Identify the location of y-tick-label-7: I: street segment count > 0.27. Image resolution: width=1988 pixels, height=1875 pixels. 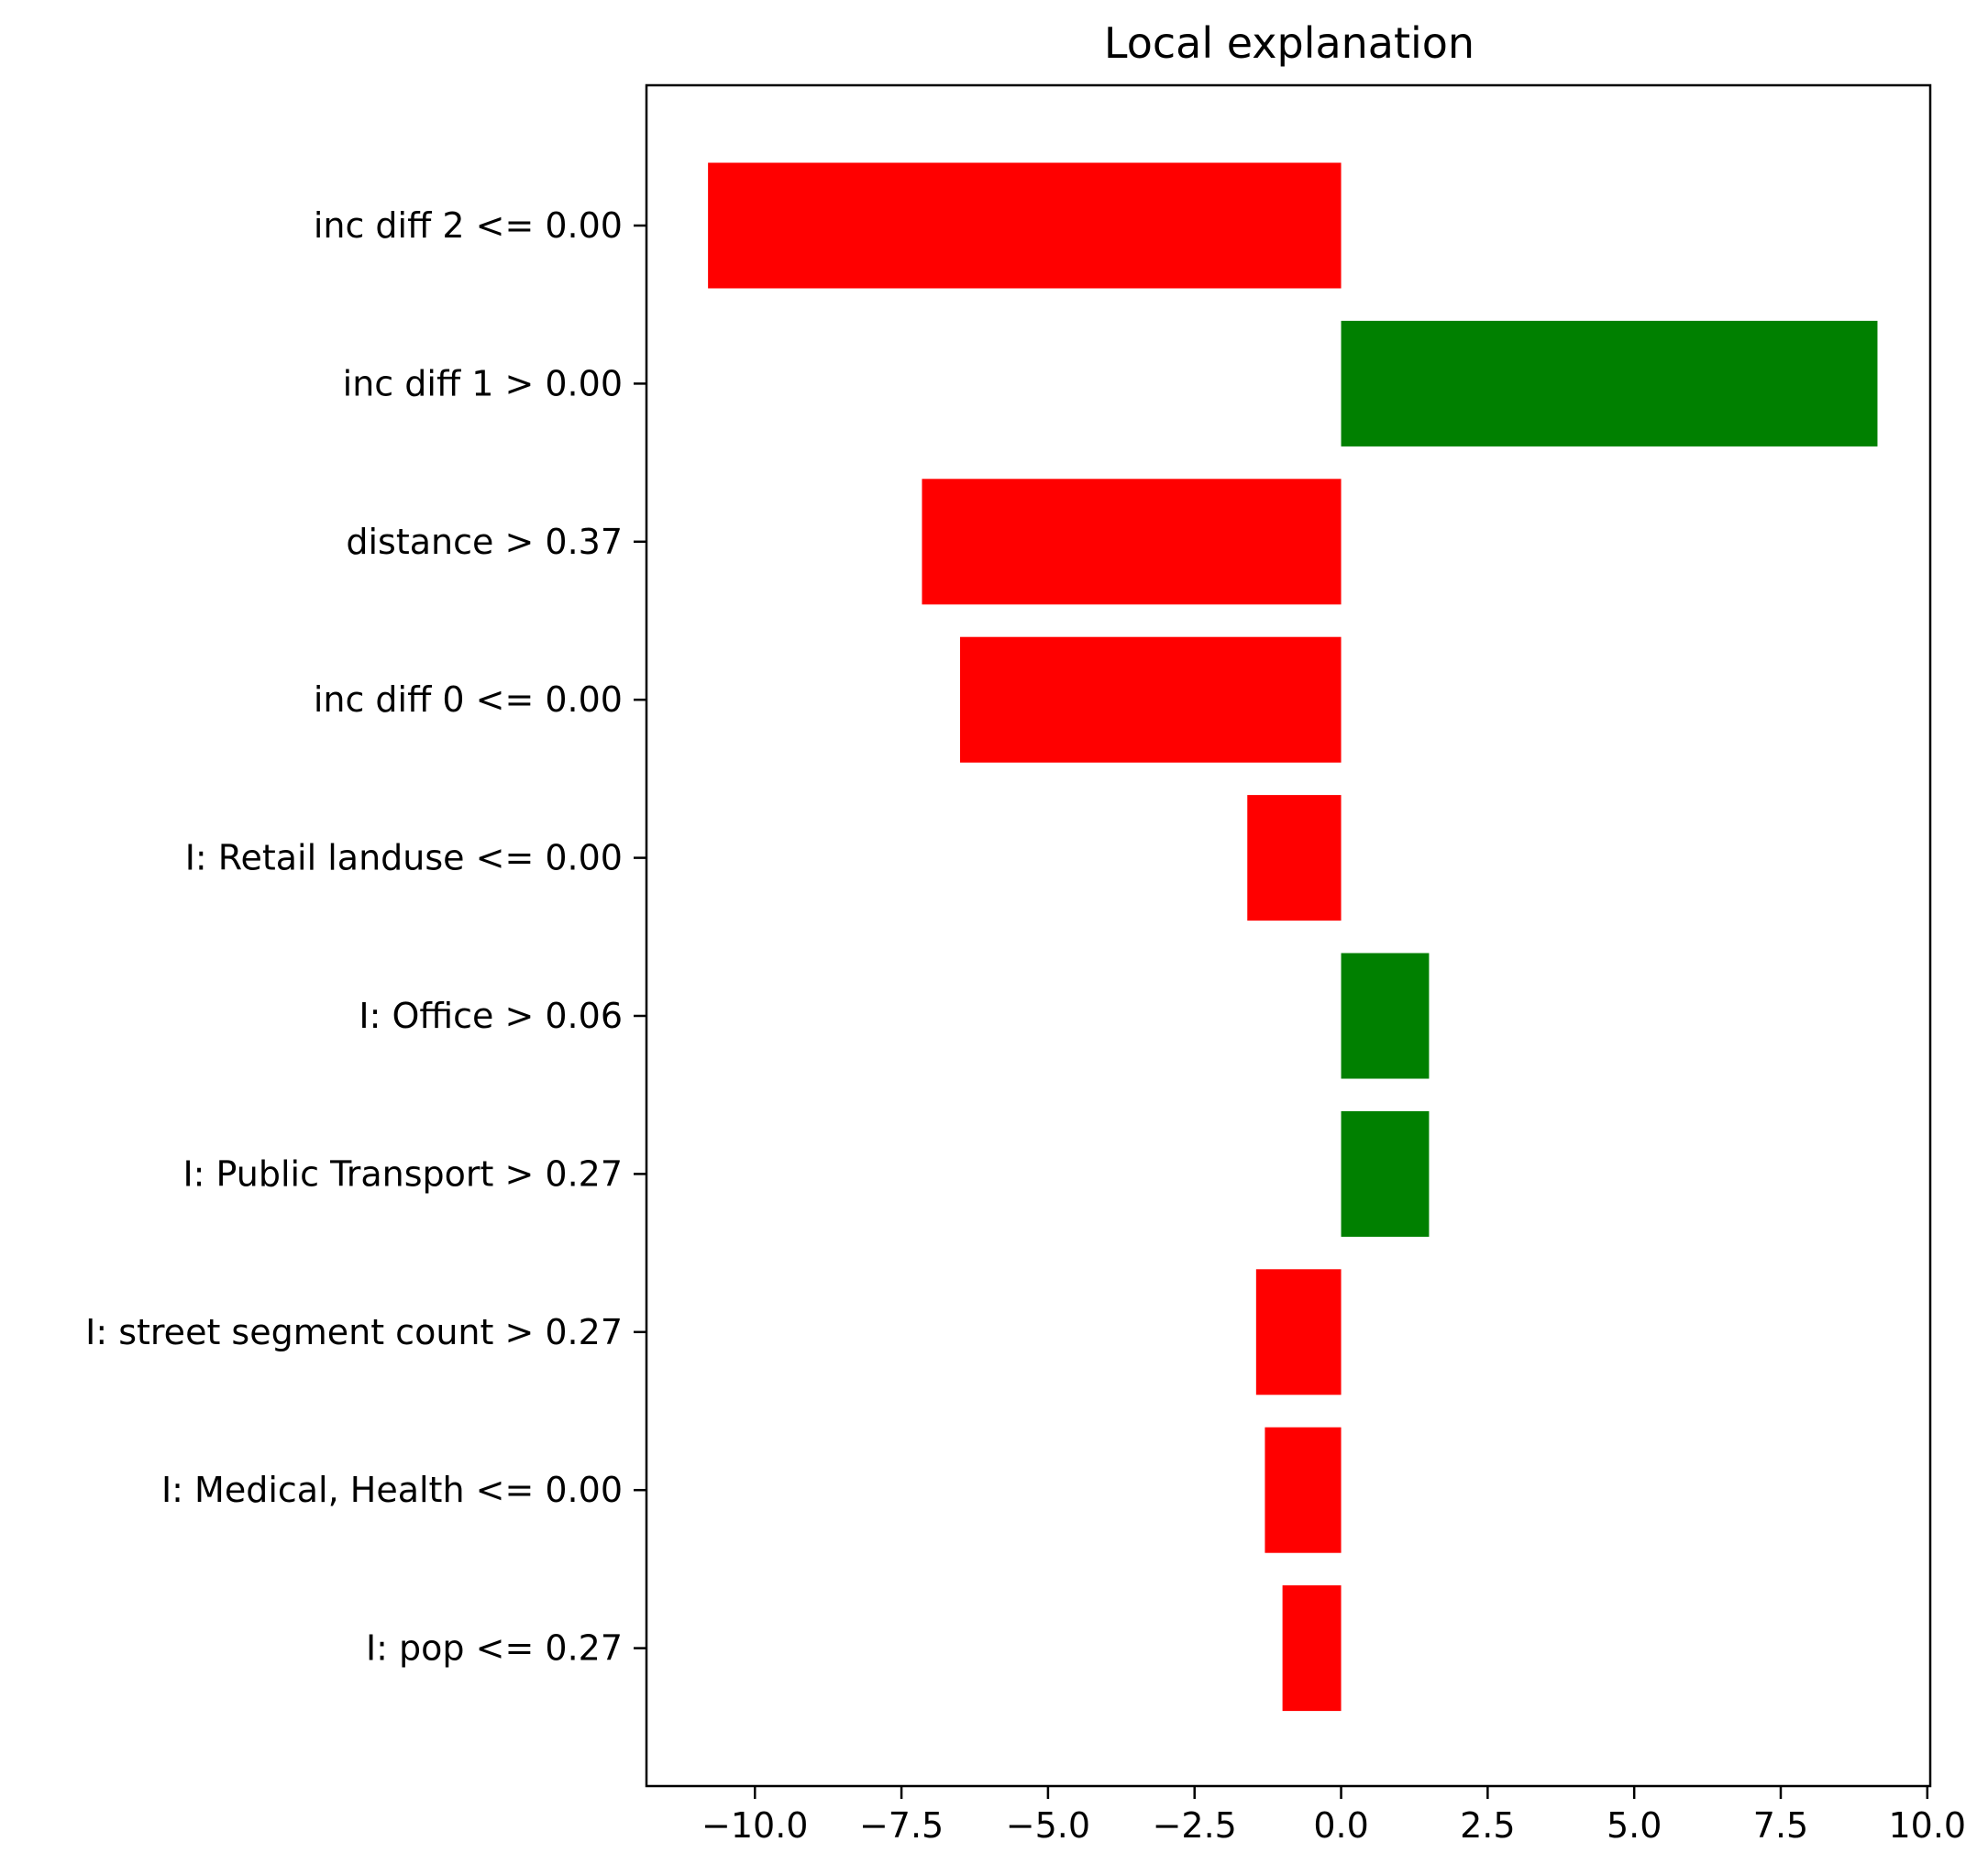
(354, 1332).